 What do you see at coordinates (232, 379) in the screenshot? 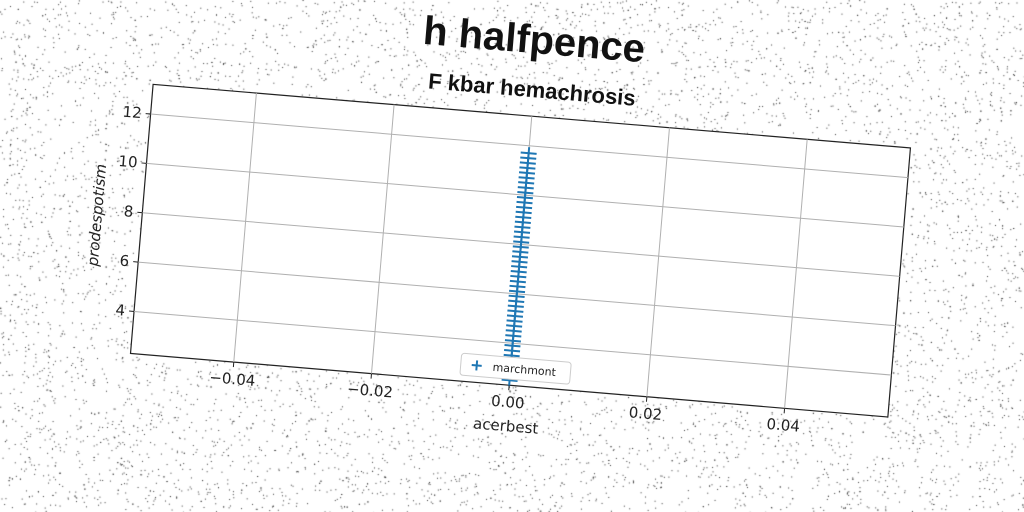
I see `x-tick-label: −0.04` at bounding box center [232, 379].